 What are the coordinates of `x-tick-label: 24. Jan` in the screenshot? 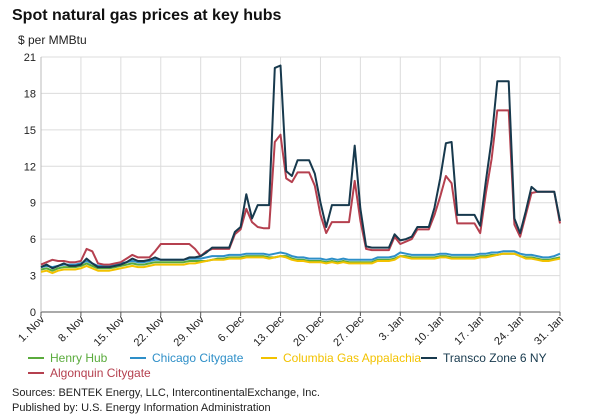 It's located at (509, 331).